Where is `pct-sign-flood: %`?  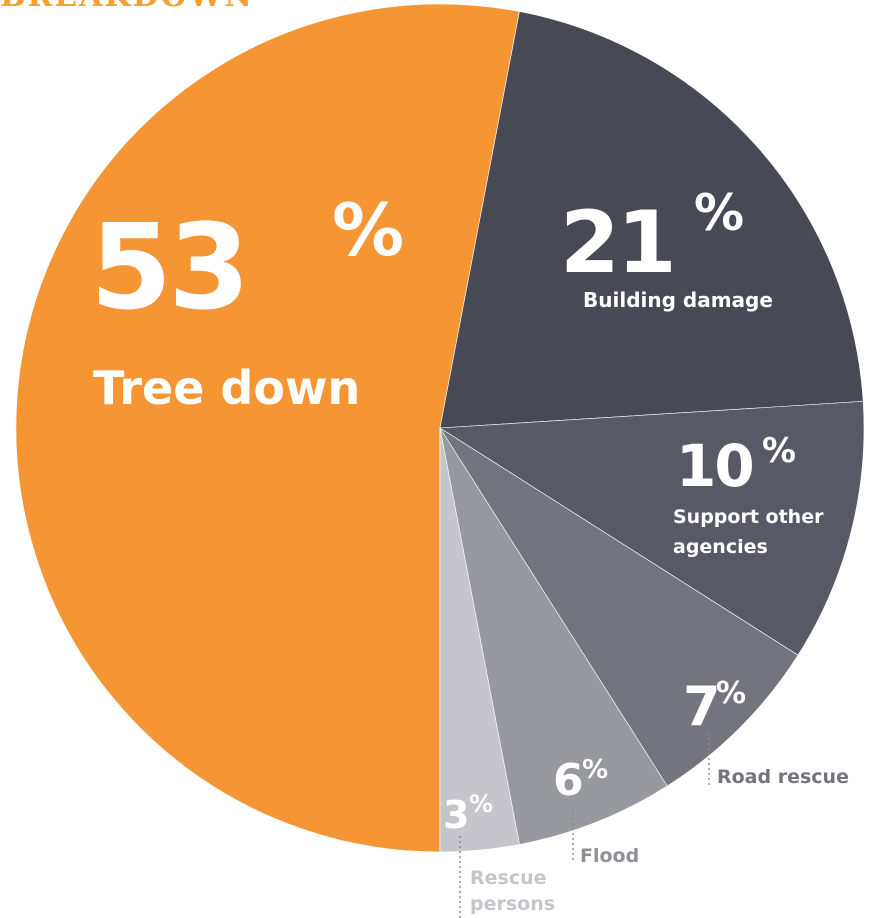
pct-sign-flood: % is located at coordinates (595, 770).